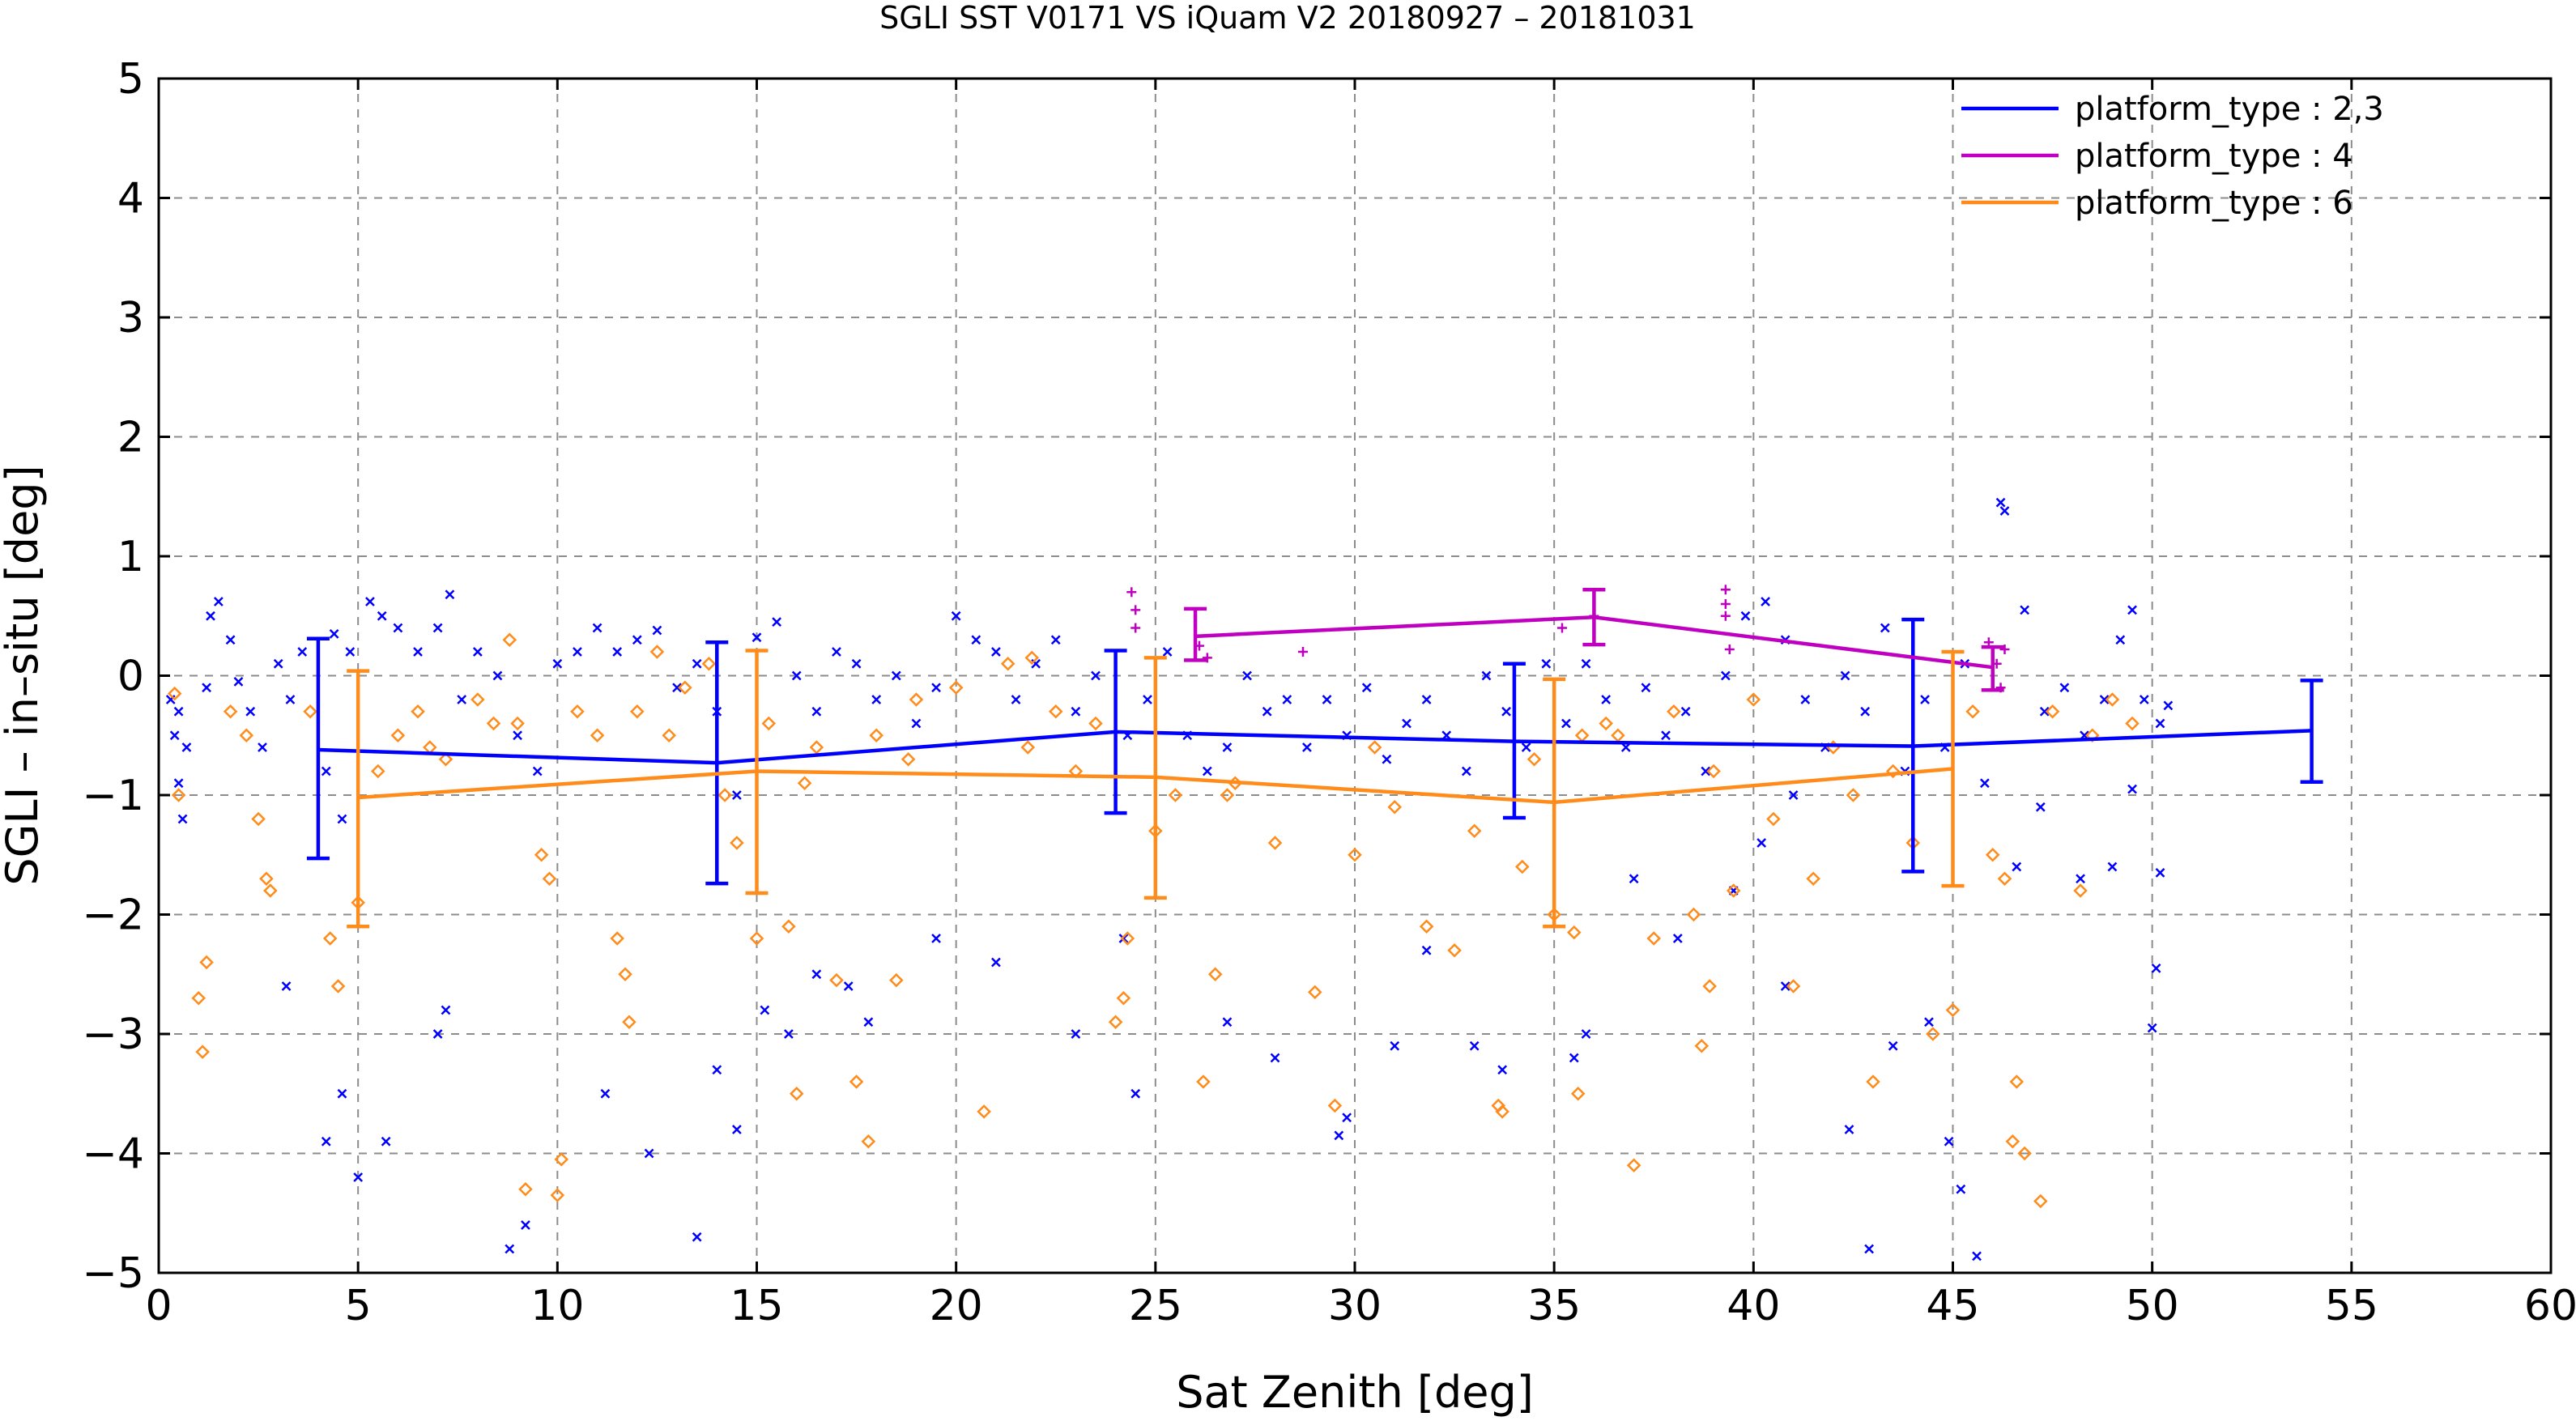 This screenshot has width=2576, height=1421. What do you see at coordinates (130, 79) in the screenshot?
I see `y-tick-label: 5` at bounding box center [130, 79].